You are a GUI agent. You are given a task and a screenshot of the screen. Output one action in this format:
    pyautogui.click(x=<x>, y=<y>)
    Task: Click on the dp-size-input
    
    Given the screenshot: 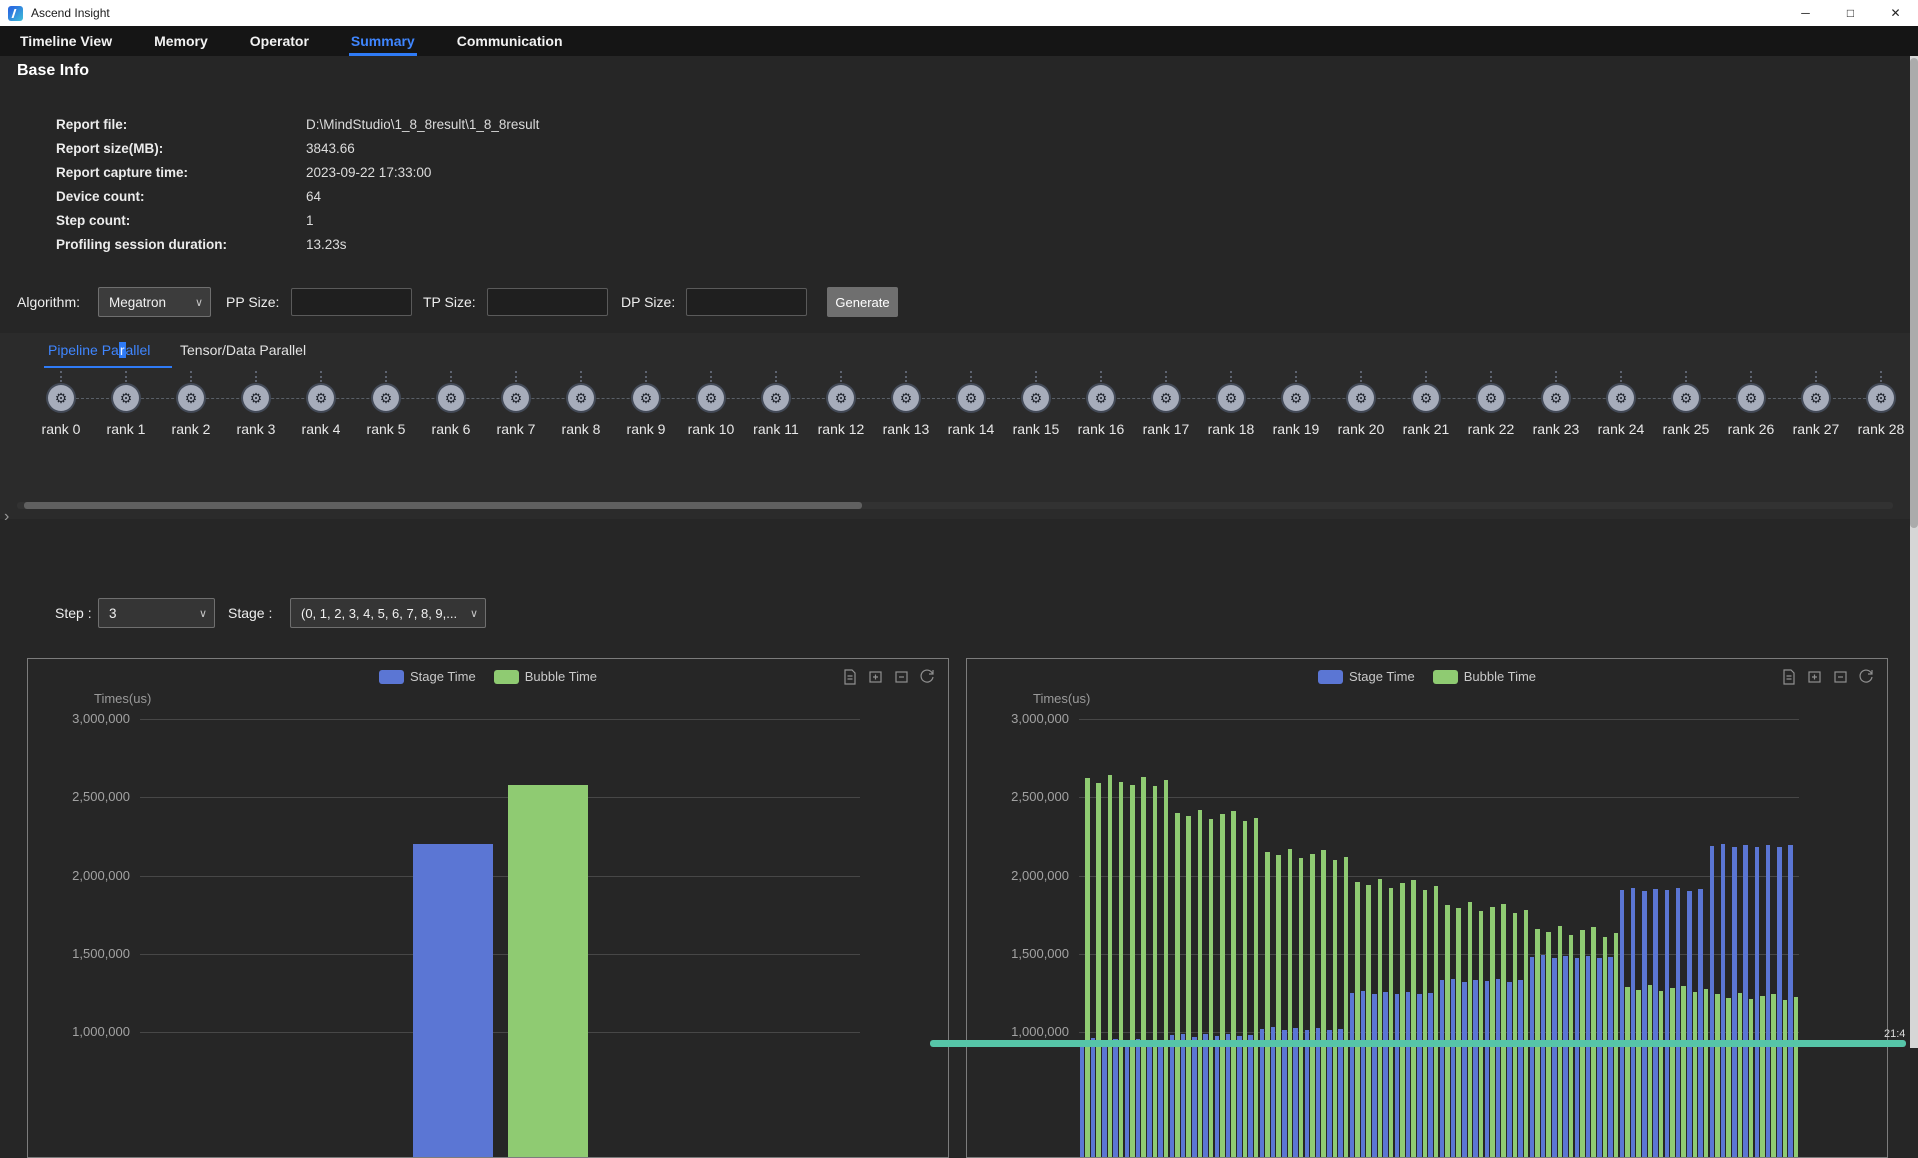 What is the action you would take?
    pyautogui.click(x=746, y=302)
    